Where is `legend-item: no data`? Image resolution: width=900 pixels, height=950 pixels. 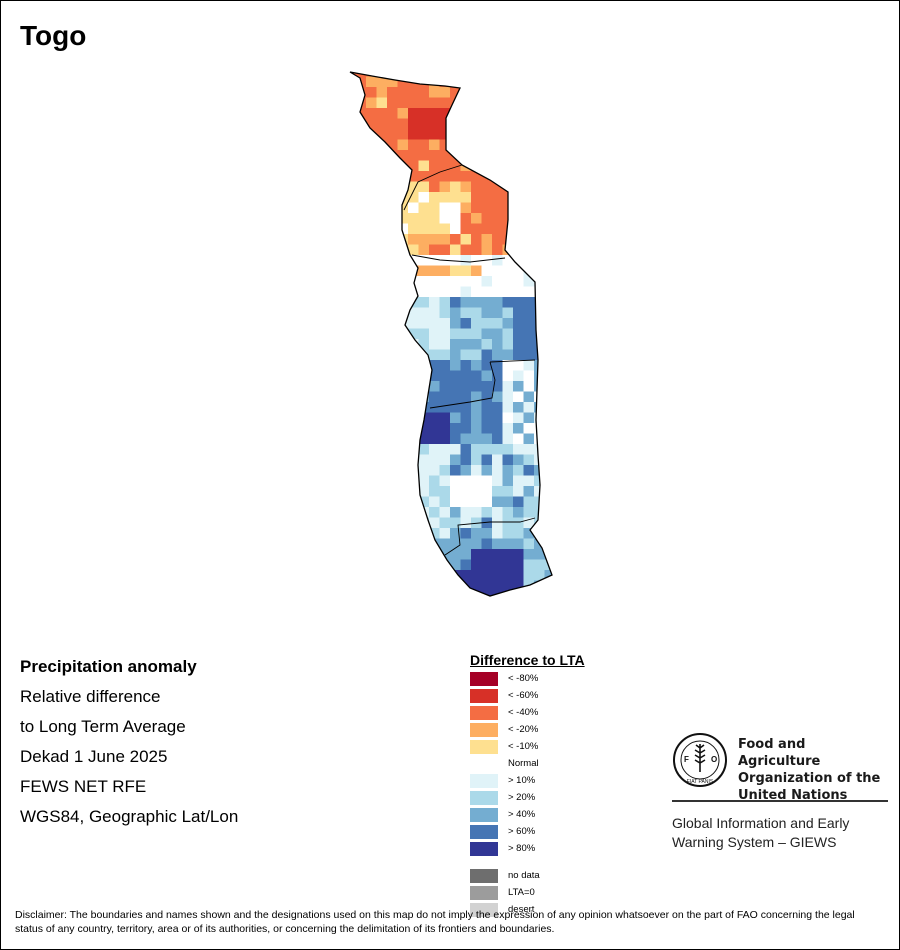
legend-item: no data is located at coordinates (570, 876).